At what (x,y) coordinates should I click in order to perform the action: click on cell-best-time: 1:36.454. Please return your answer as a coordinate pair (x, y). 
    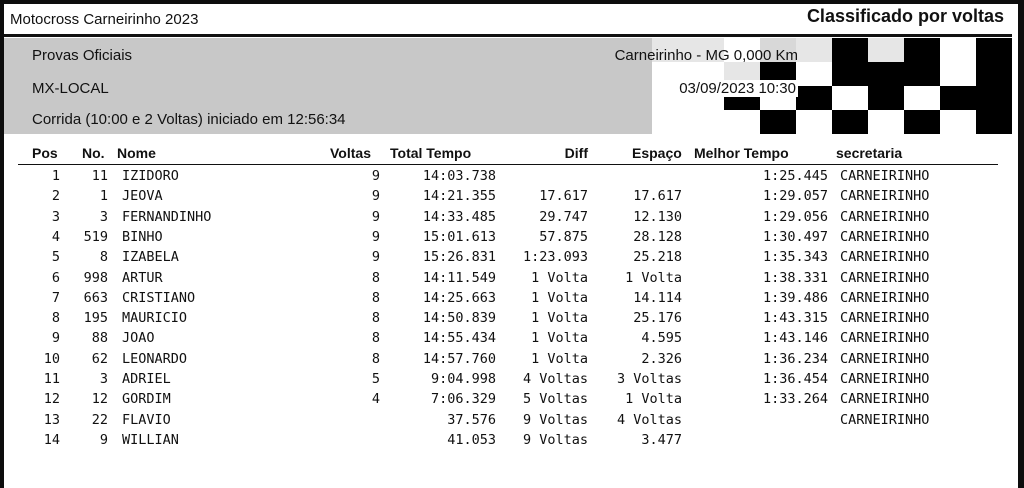
    Looking at the image, I should click on (795, 379).